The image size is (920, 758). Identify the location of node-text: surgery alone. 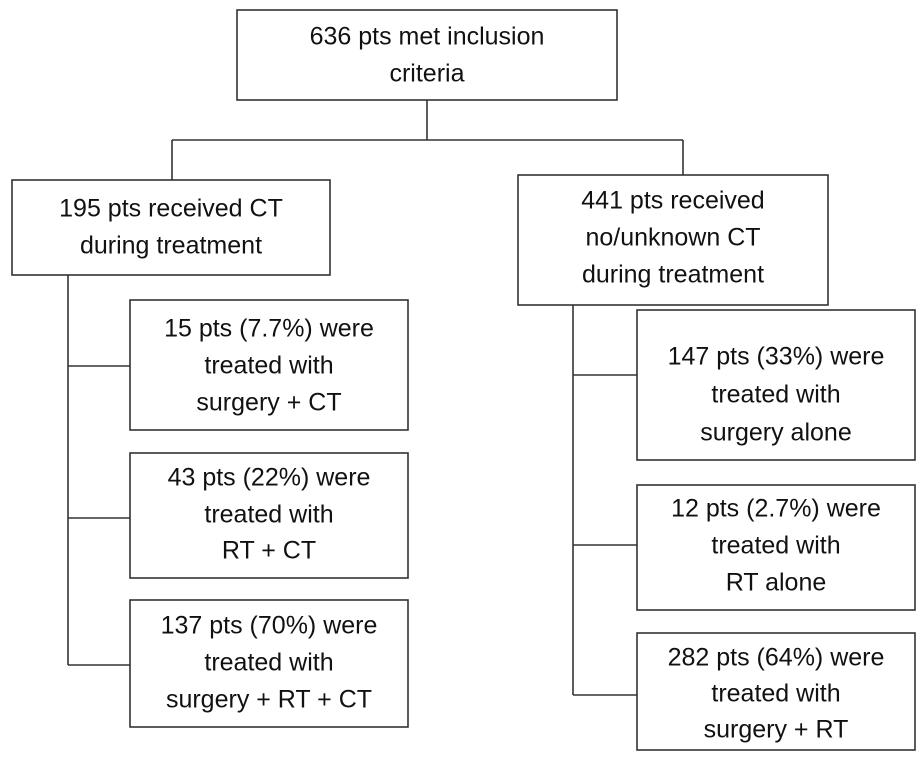
(775, 433).